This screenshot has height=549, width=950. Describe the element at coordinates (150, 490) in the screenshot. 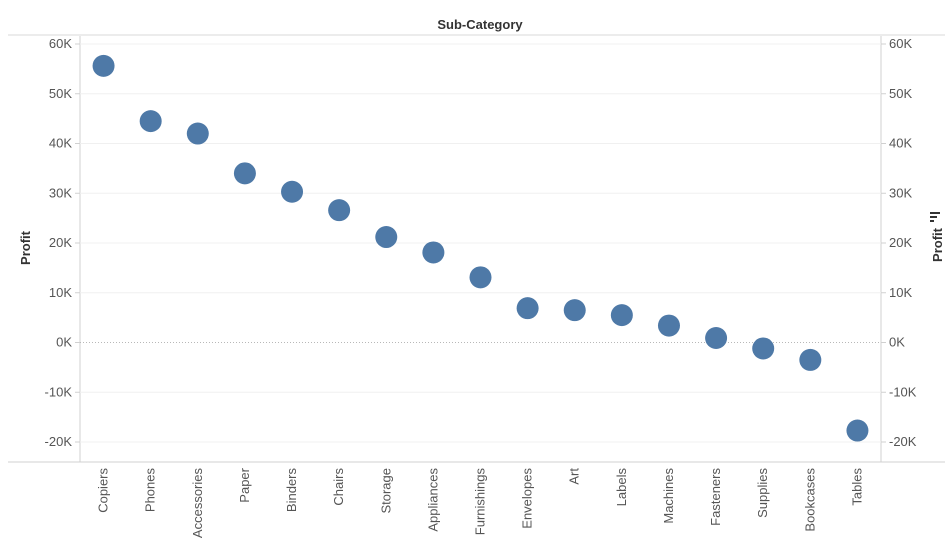

I see `x-tick-label: Phones` at that location.